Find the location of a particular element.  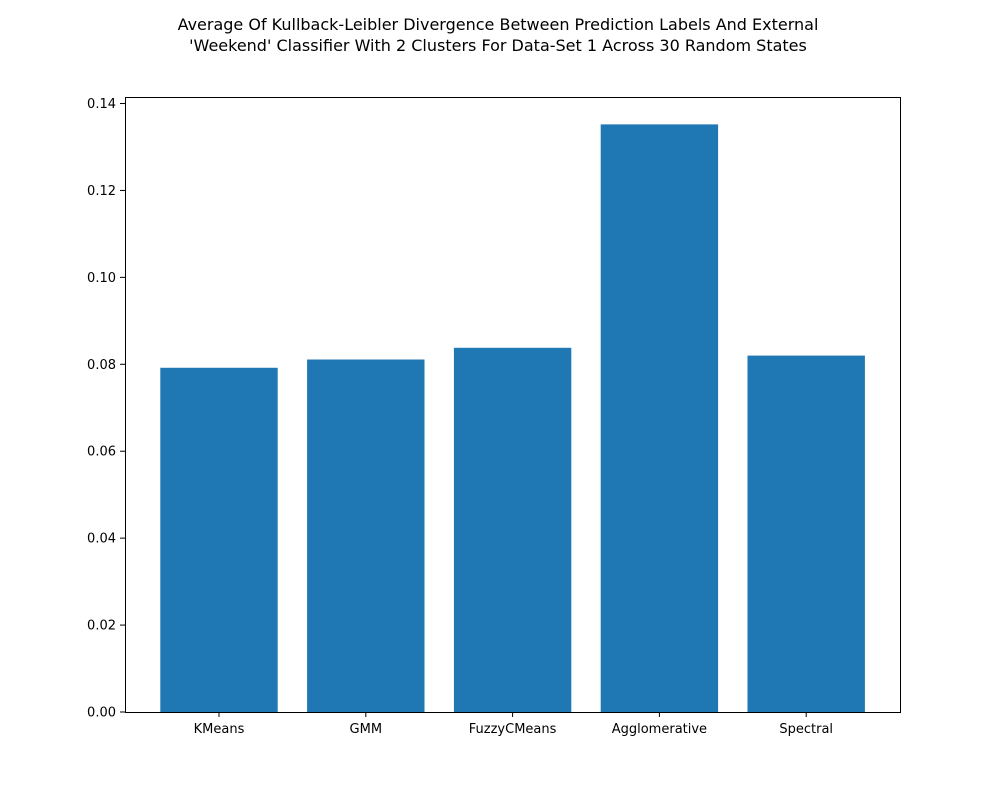

x-tick-label: KMeans is located at coordinates (219, 729).